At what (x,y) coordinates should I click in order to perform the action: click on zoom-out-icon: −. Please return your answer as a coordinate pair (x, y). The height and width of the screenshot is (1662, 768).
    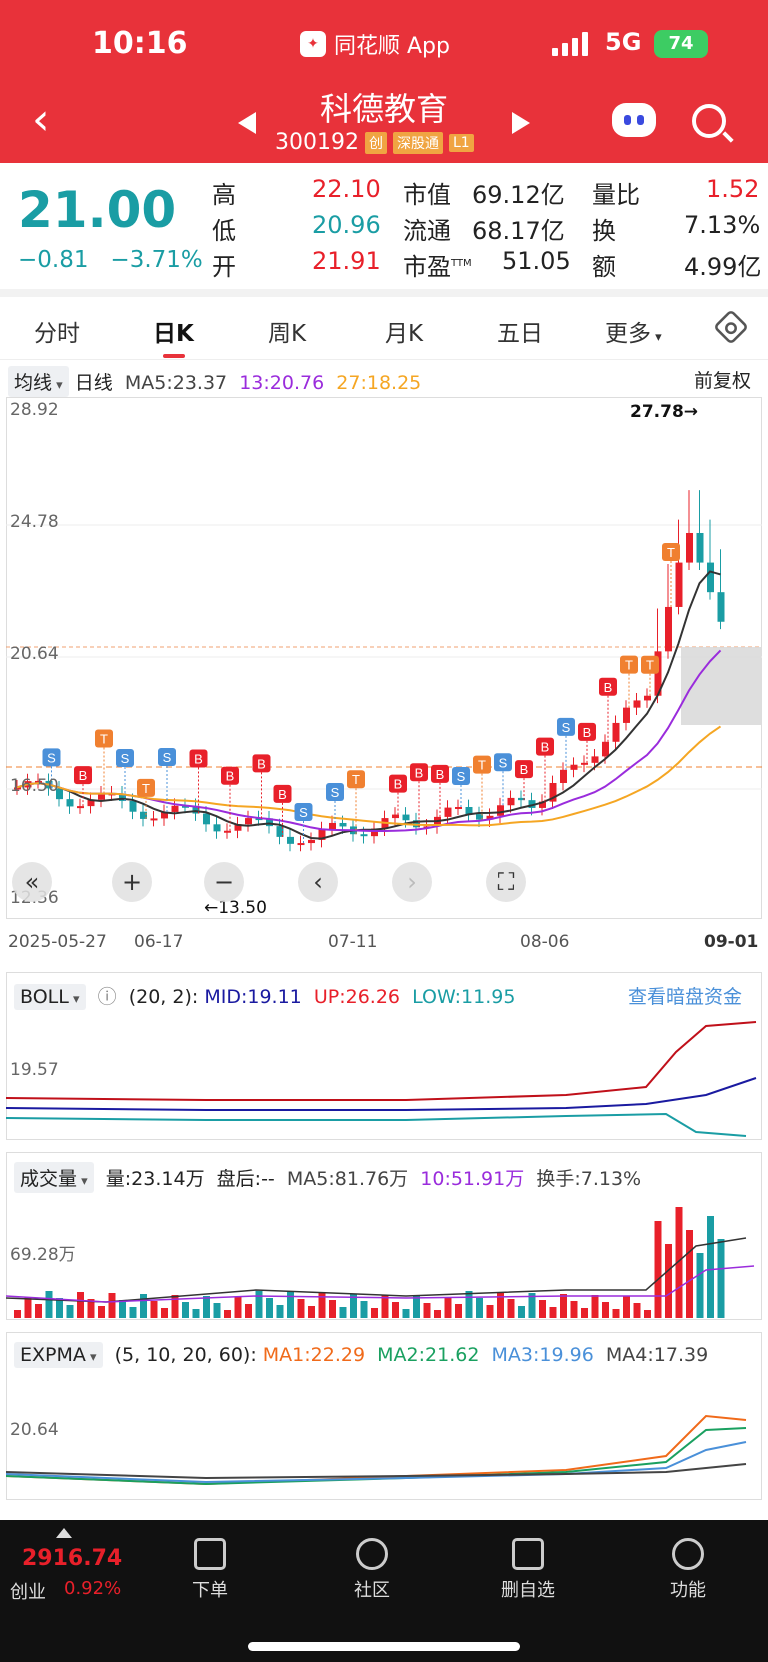
    Looking at the image, I should click on (224, 882).